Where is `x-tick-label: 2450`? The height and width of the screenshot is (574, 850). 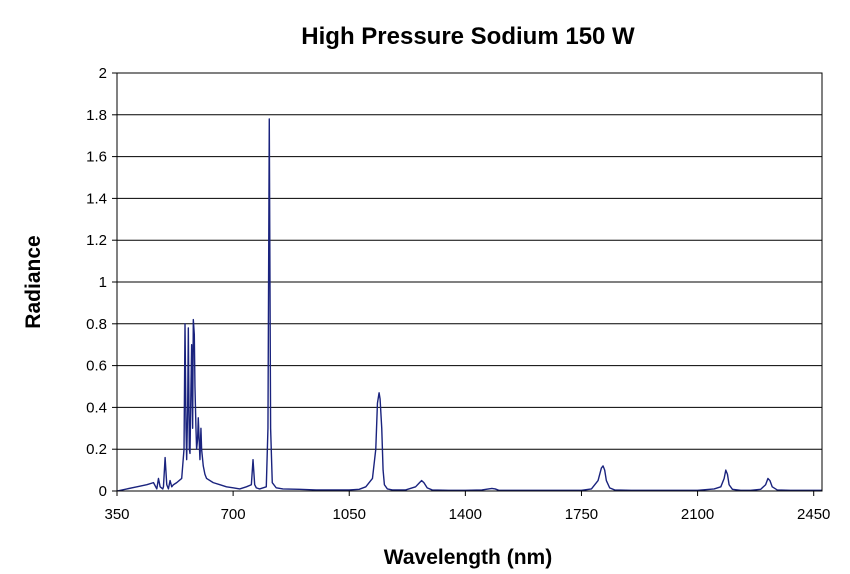
x-tick-label: 2450 is located at coordinates (813, 514).